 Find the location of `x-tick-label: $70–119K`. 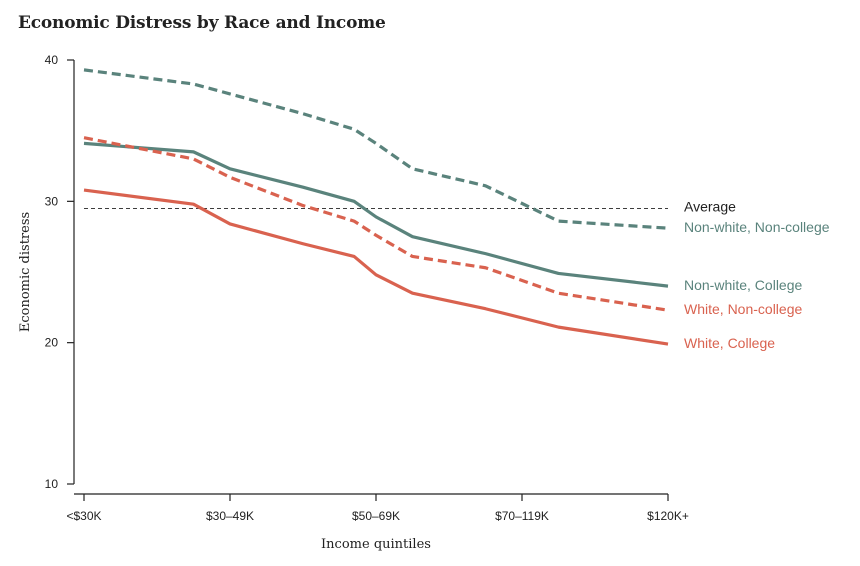

x-tick-label: $70–119K is located at coordinates (522, 516).